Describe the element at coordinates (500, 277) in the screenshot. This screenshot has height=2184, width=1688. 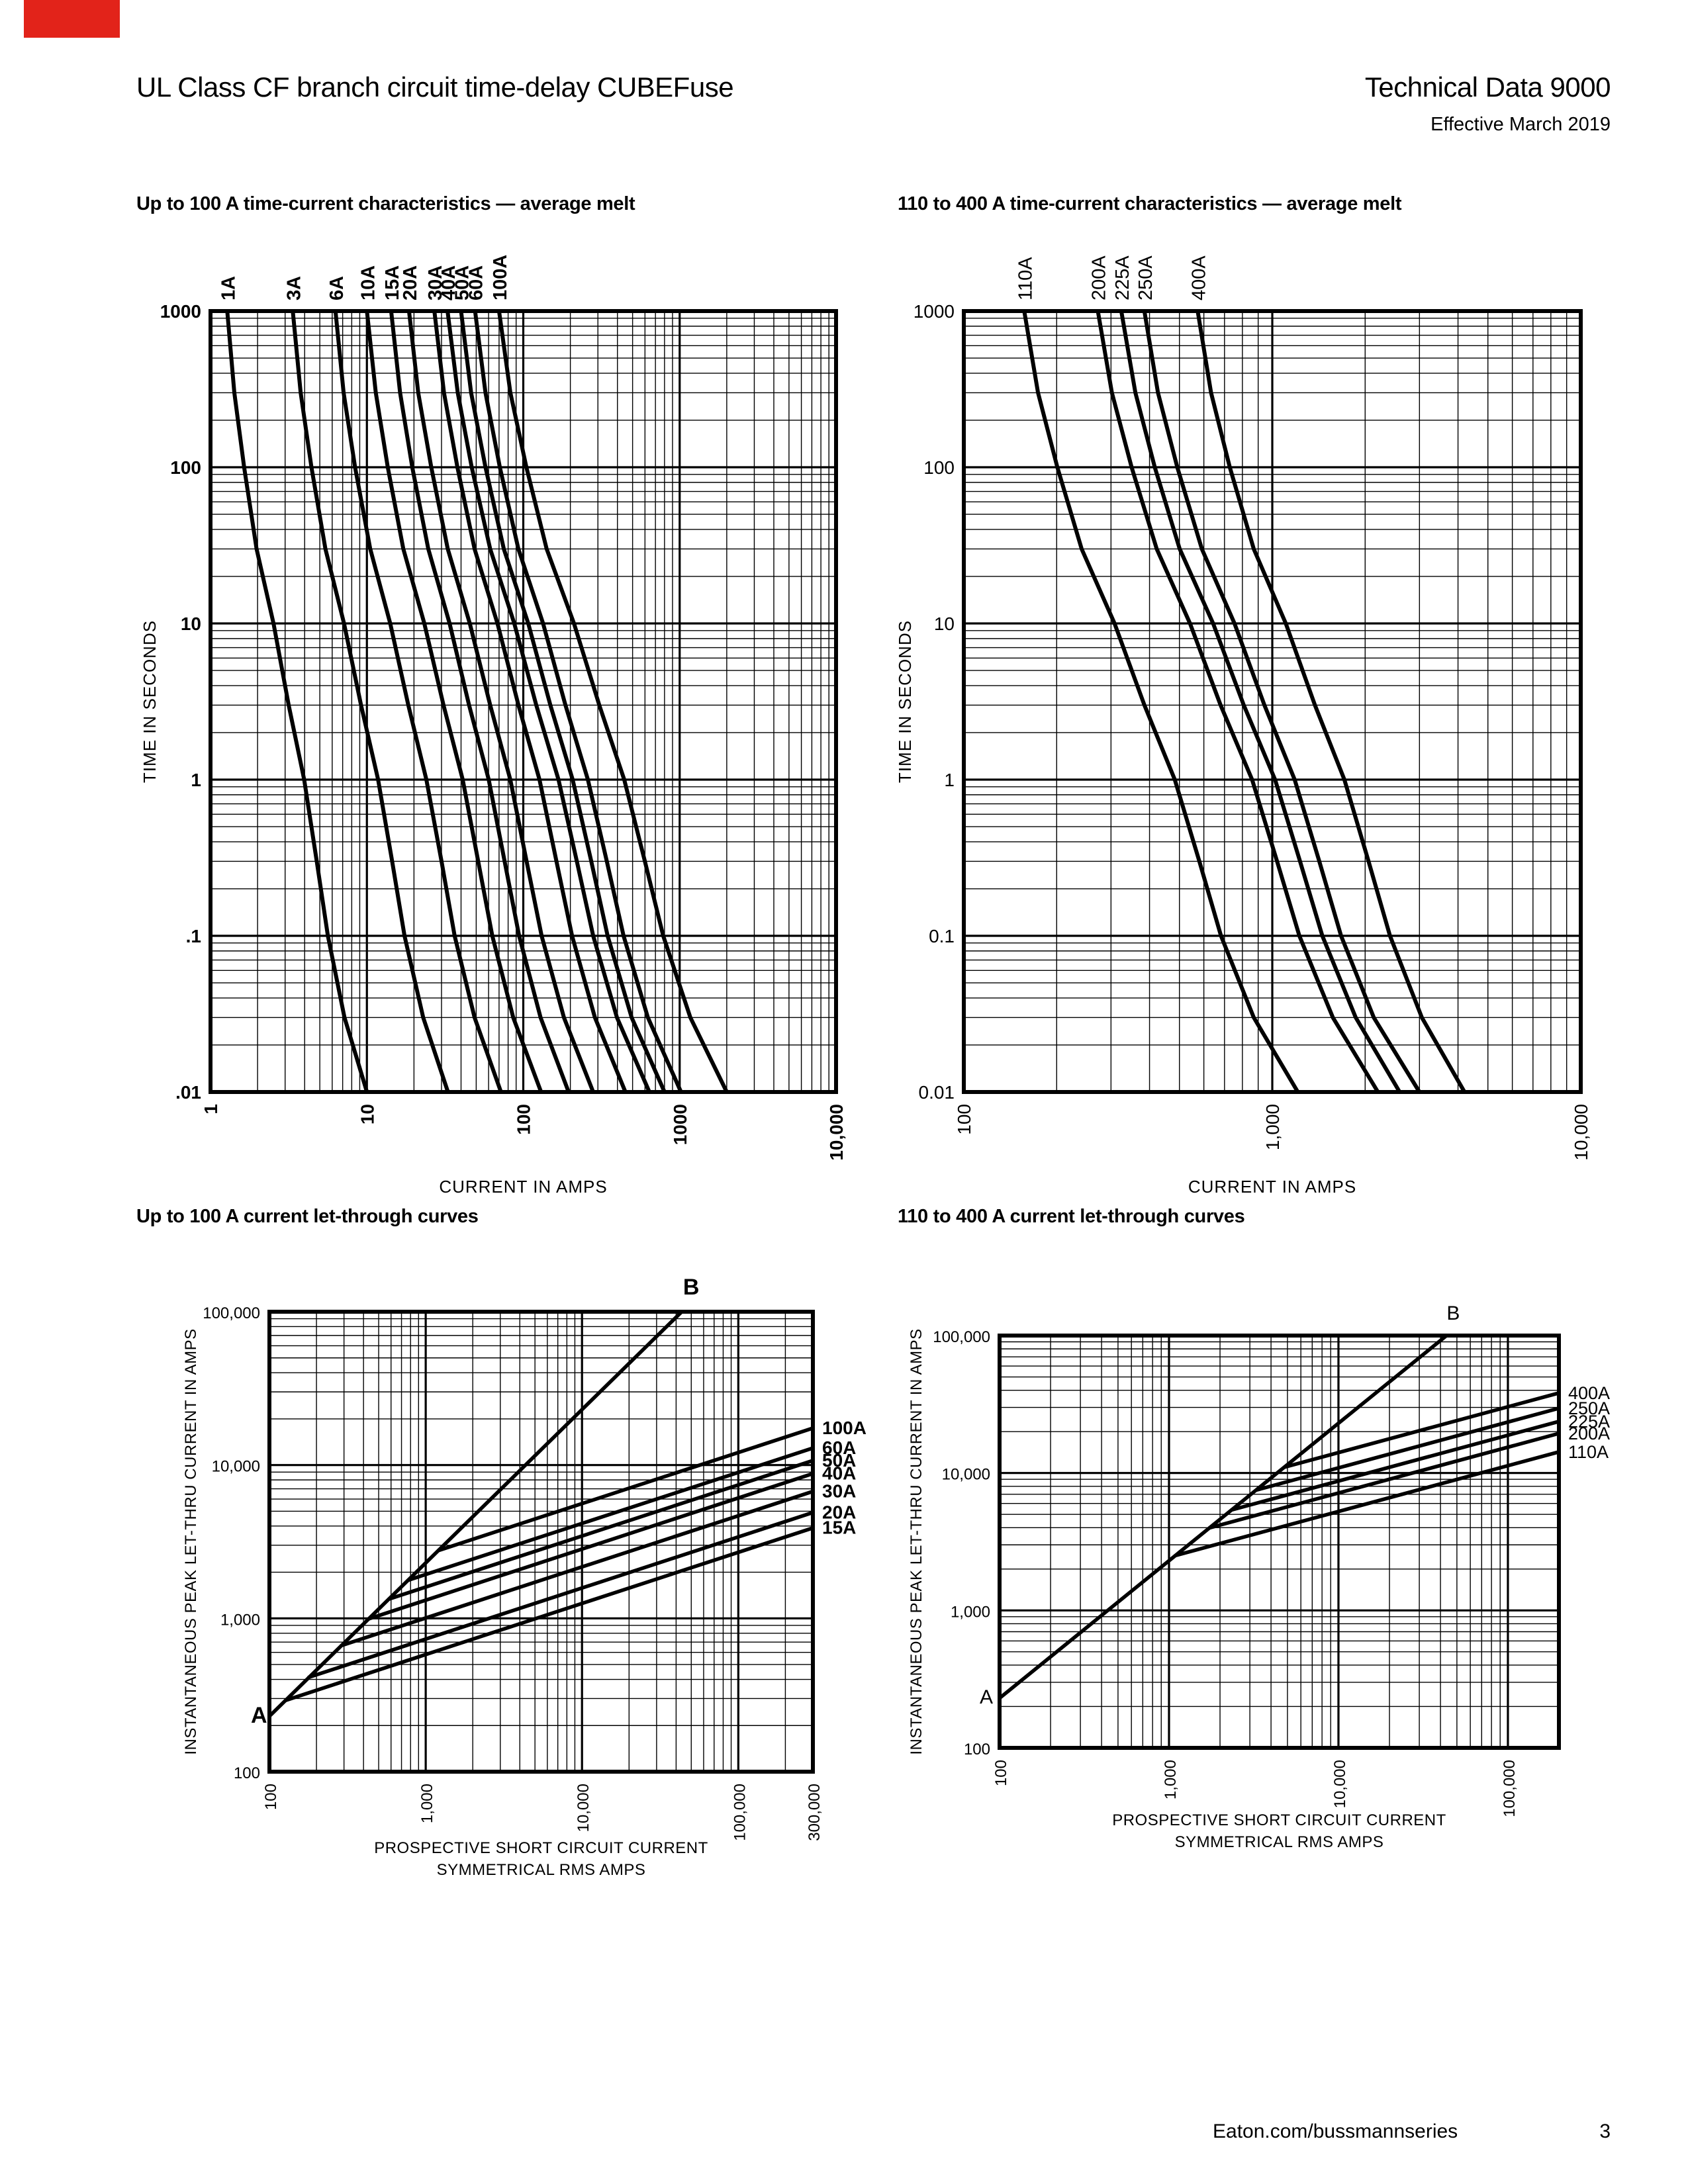
I see `series-label-100A: 100A` at that location.